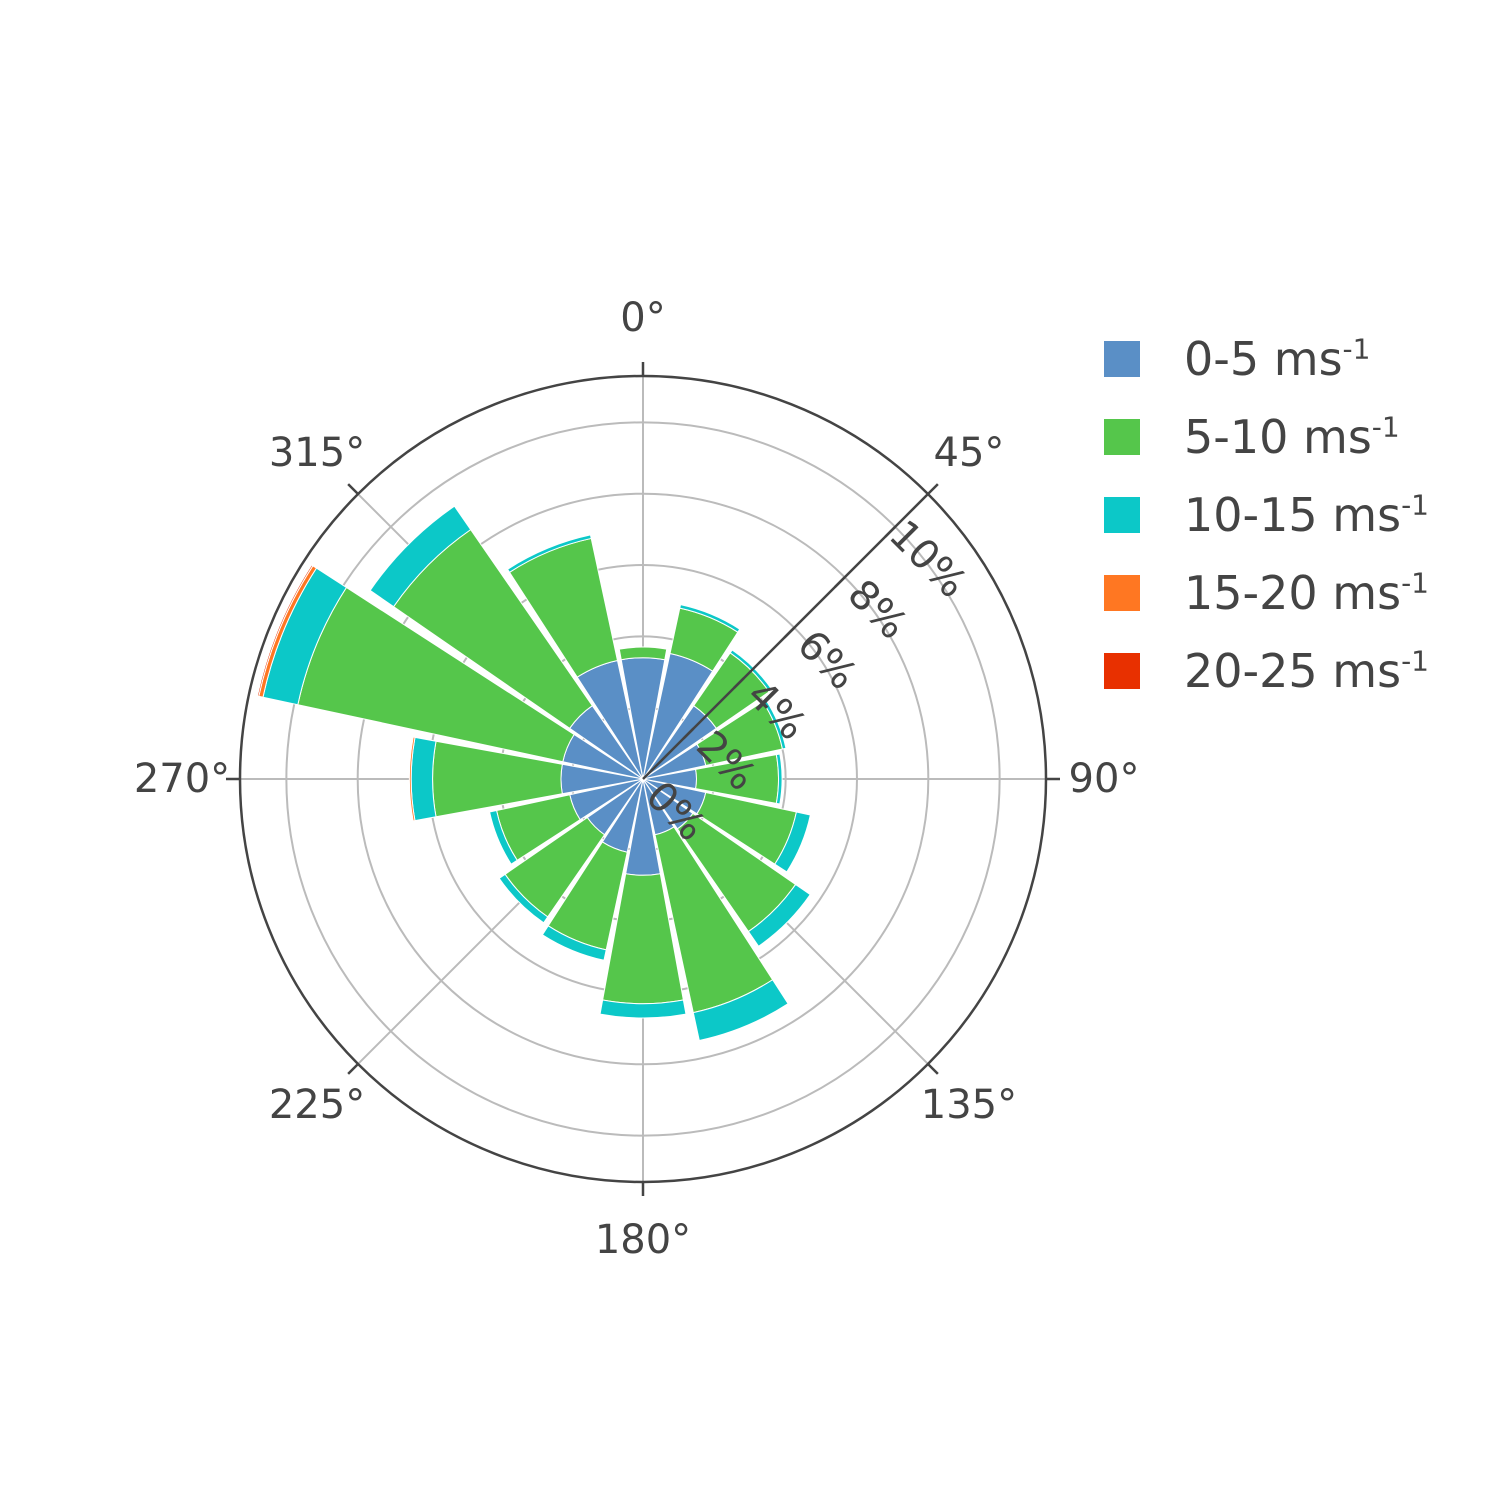  I want to click on legend-item-0-5: 0-5 ms-1, so click(1266, 359).